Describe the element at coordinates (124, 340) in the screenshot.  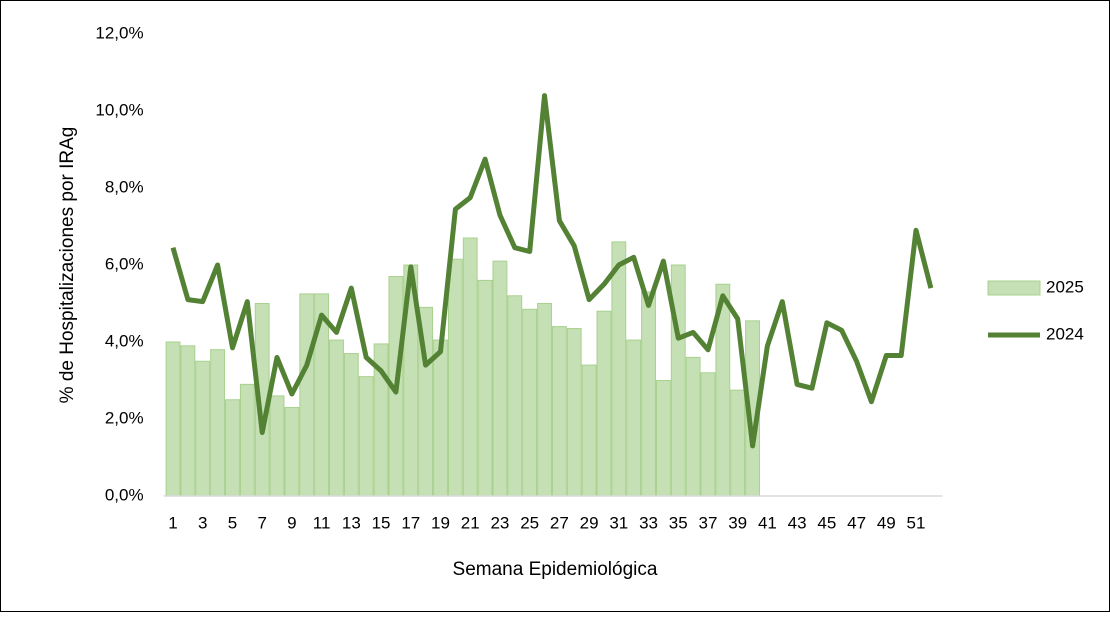
I see `y-tick-label: 4,0%` at that location.